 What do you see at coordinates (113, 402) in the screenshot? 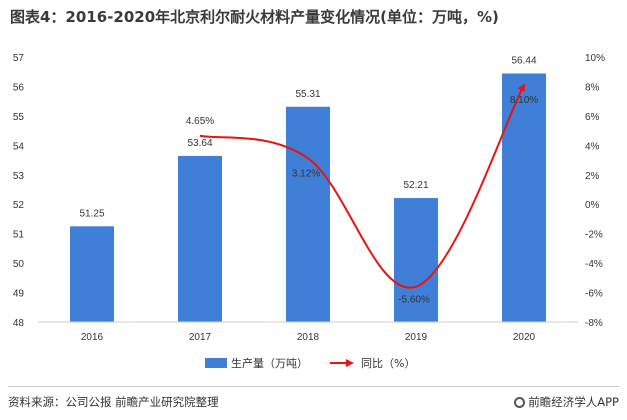
I see `source-note: 资料来源：公司公报 前瞻产业研究院整理` at bounding box center [113, 402].